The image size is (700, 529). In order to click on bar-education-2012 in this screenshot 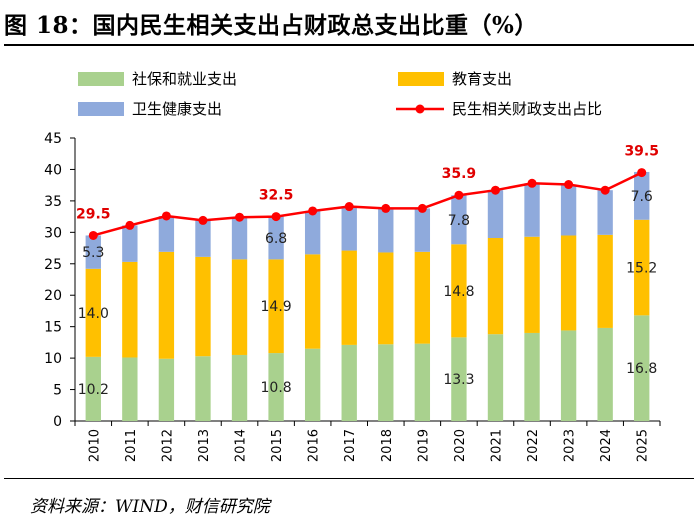, I will do `click(166, 305)`.